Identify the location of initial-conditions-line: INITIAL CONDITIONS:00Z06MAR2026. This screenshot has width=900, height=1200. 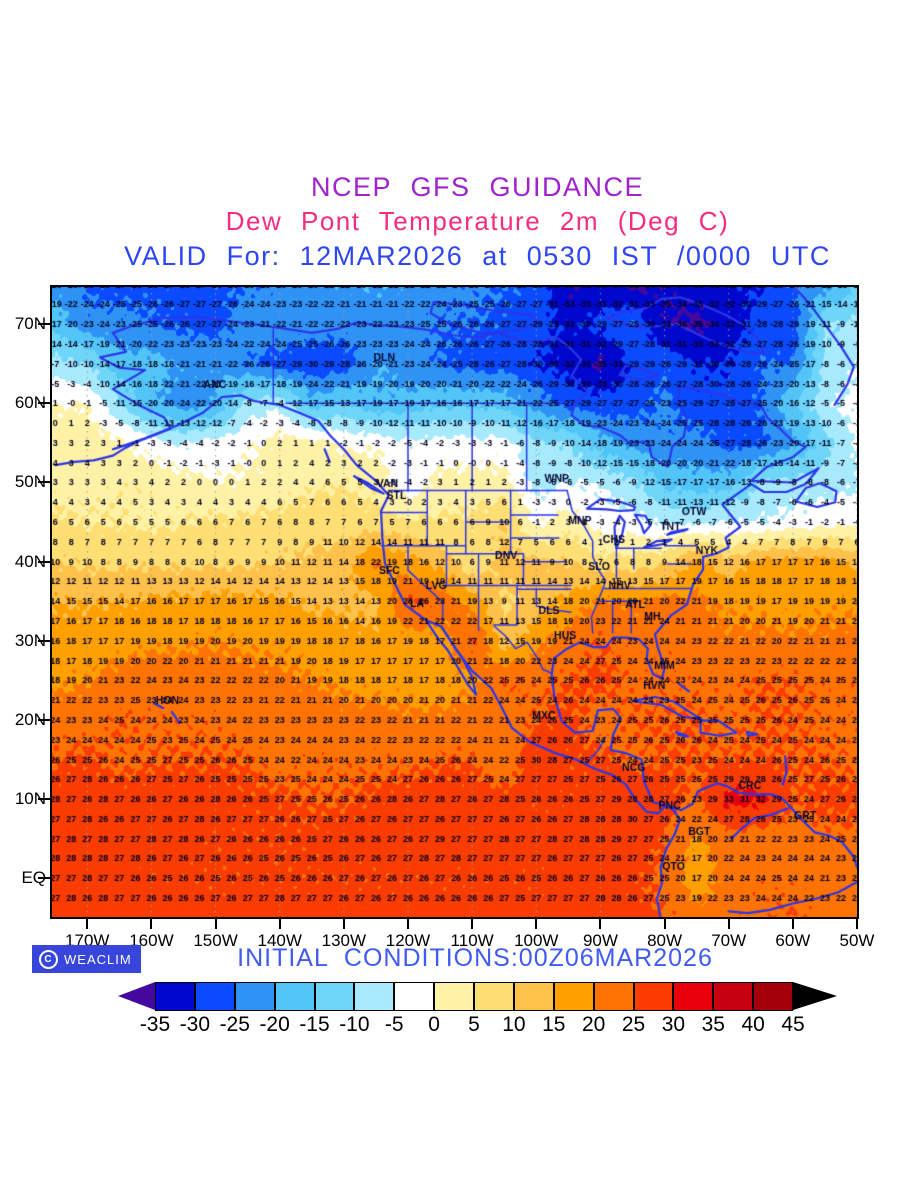
(475, 958).